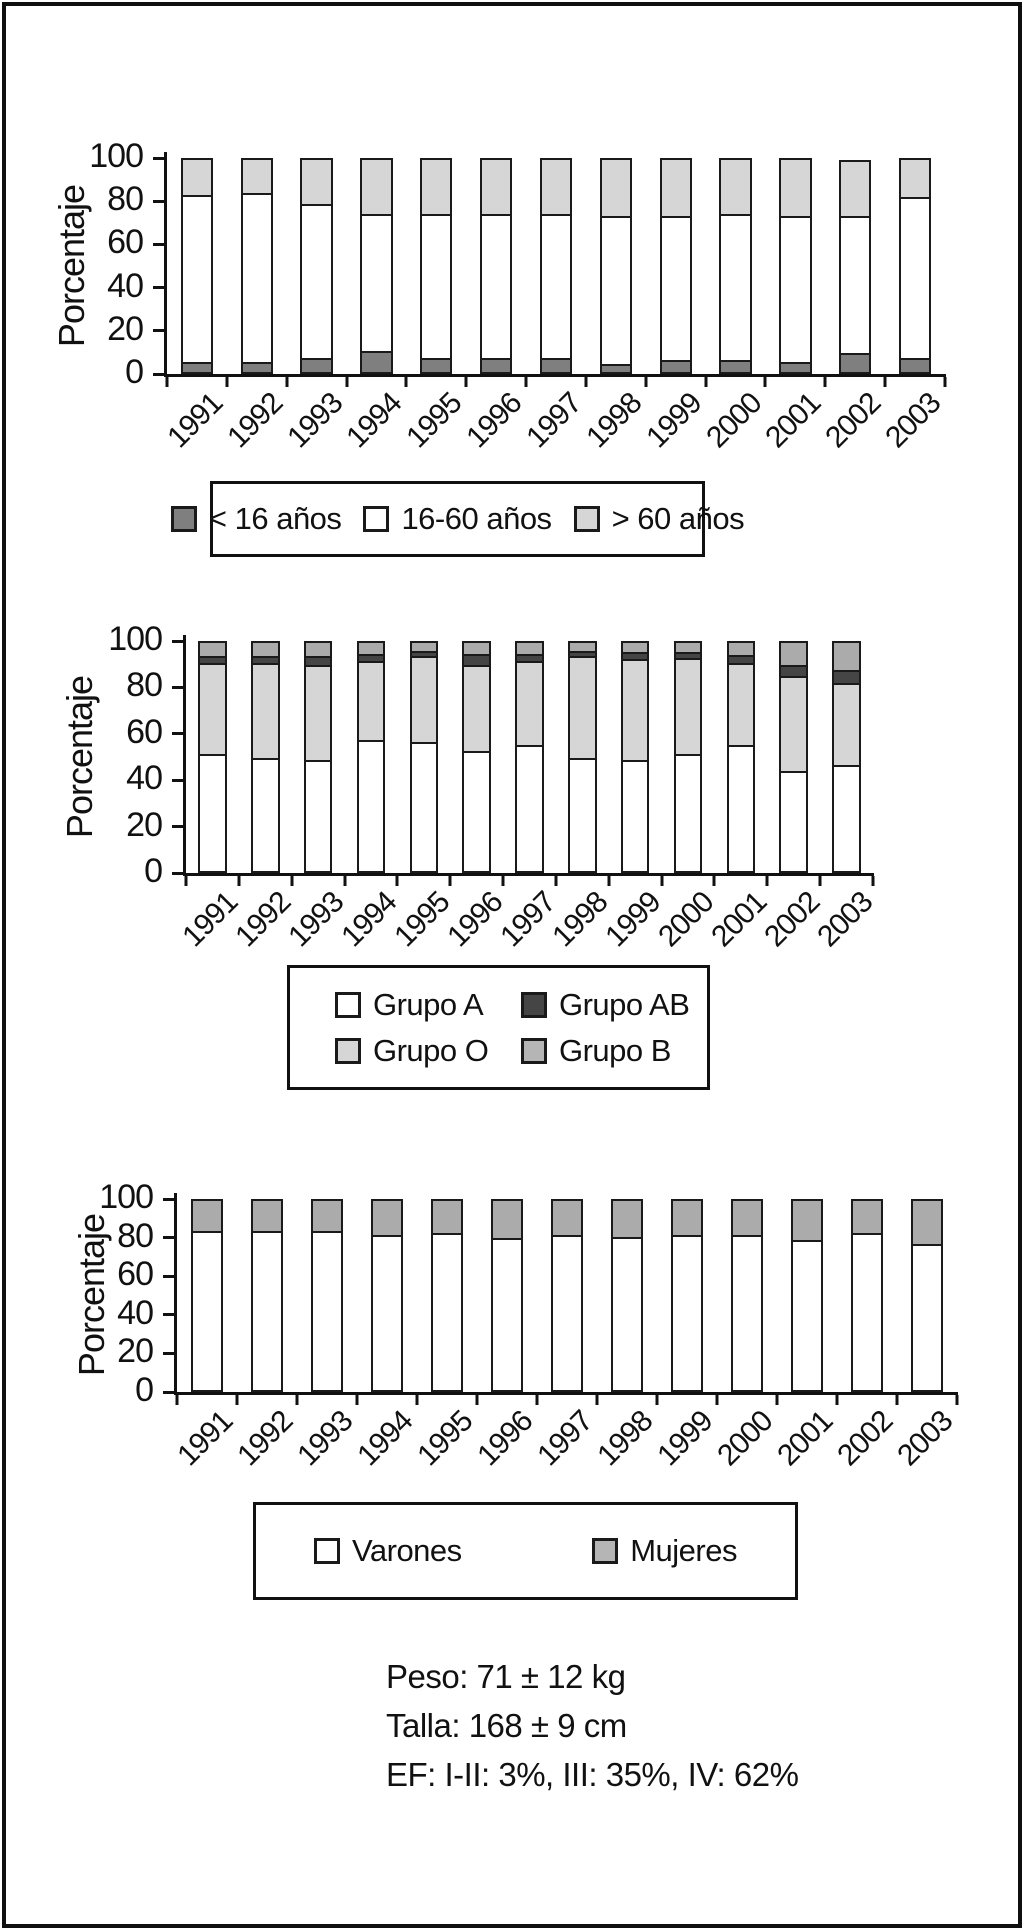 The width and height of the screenshot is (1024, 1930). What do you see at coordinates (434, 420) in the screenshot?
I see `x-category-label: 1995` at bounding box center [434, 420].